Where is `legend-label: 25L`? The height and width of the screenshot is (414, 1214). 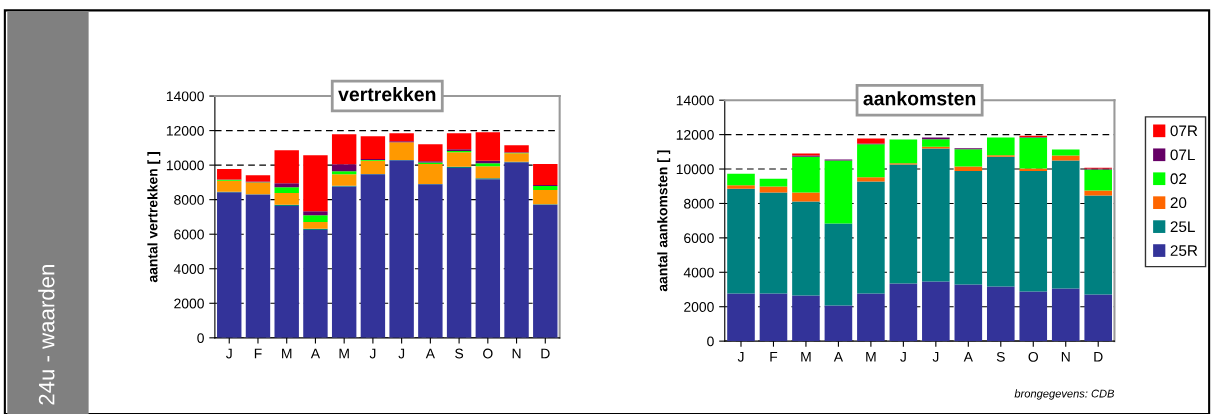
legend-label: 25L is located at coordinates (1182, 227).